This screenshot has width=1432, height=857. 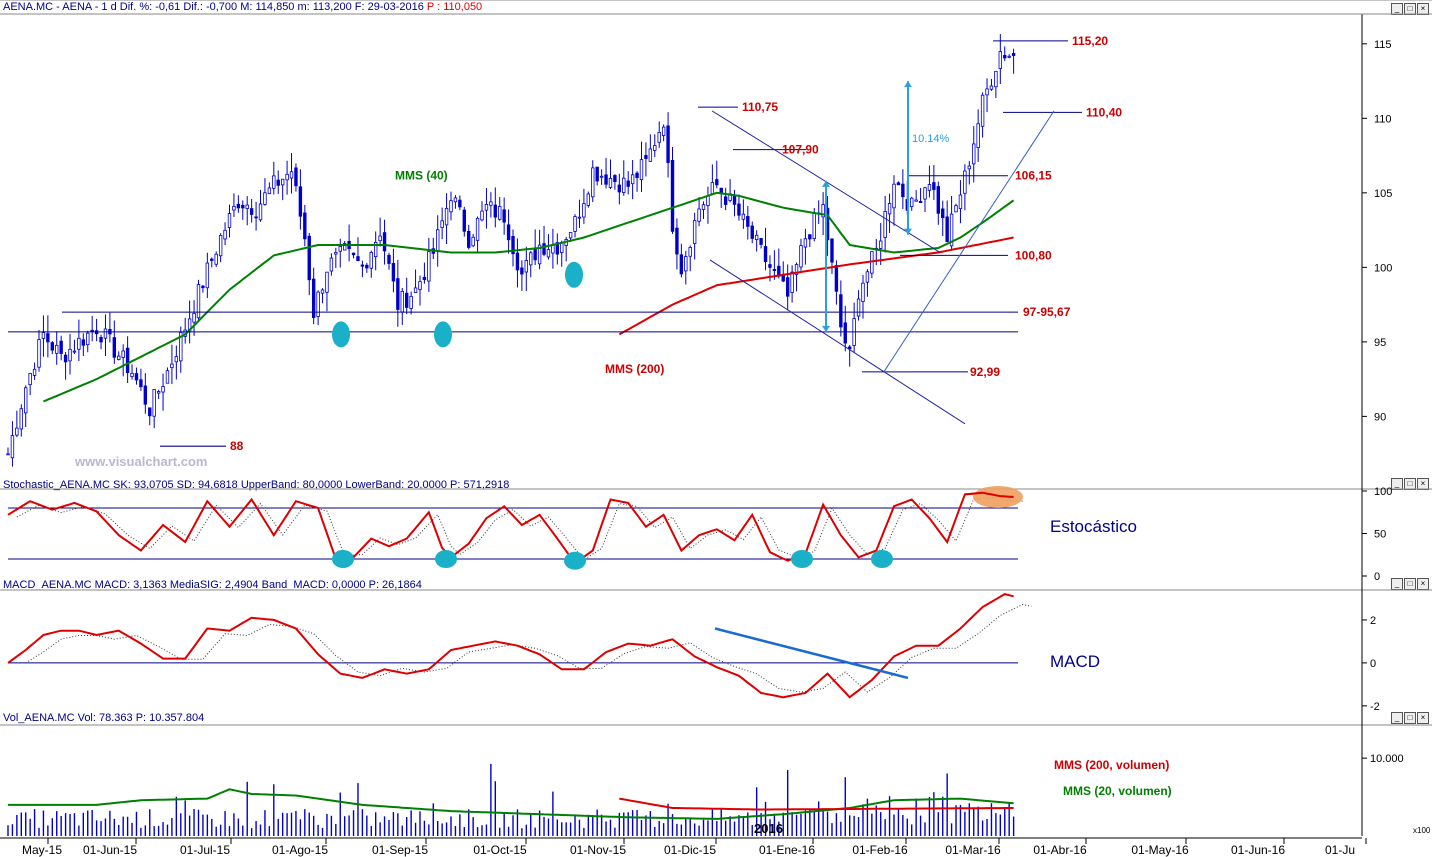 I want to click on chart-title: AENA.MC - AENA - 1 d, so click(x=60, y=7).